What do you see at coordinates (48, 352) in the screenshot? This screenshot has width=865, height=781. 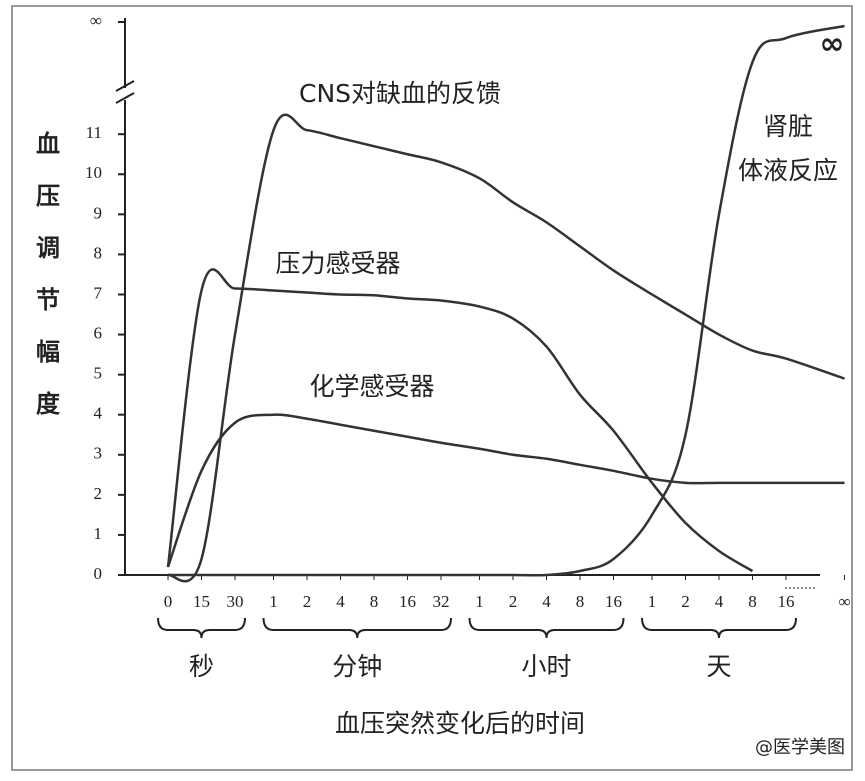 I see `y-axis-label-char: 幅` at bounding box center [48, 352].